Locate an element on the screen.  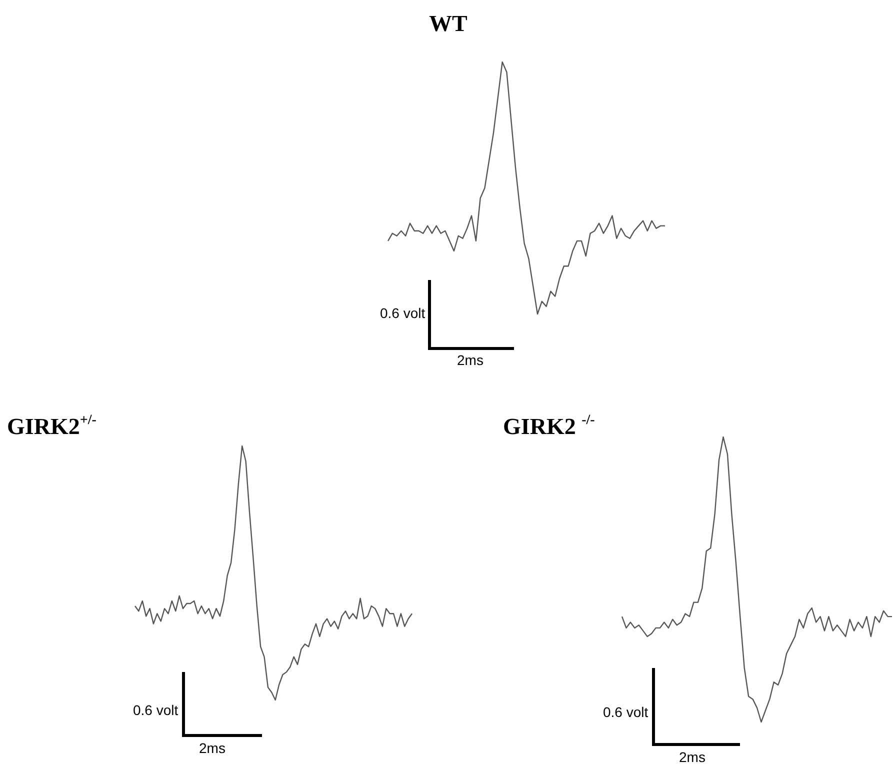
chart-title: WT is located at coordinates (448, 23).